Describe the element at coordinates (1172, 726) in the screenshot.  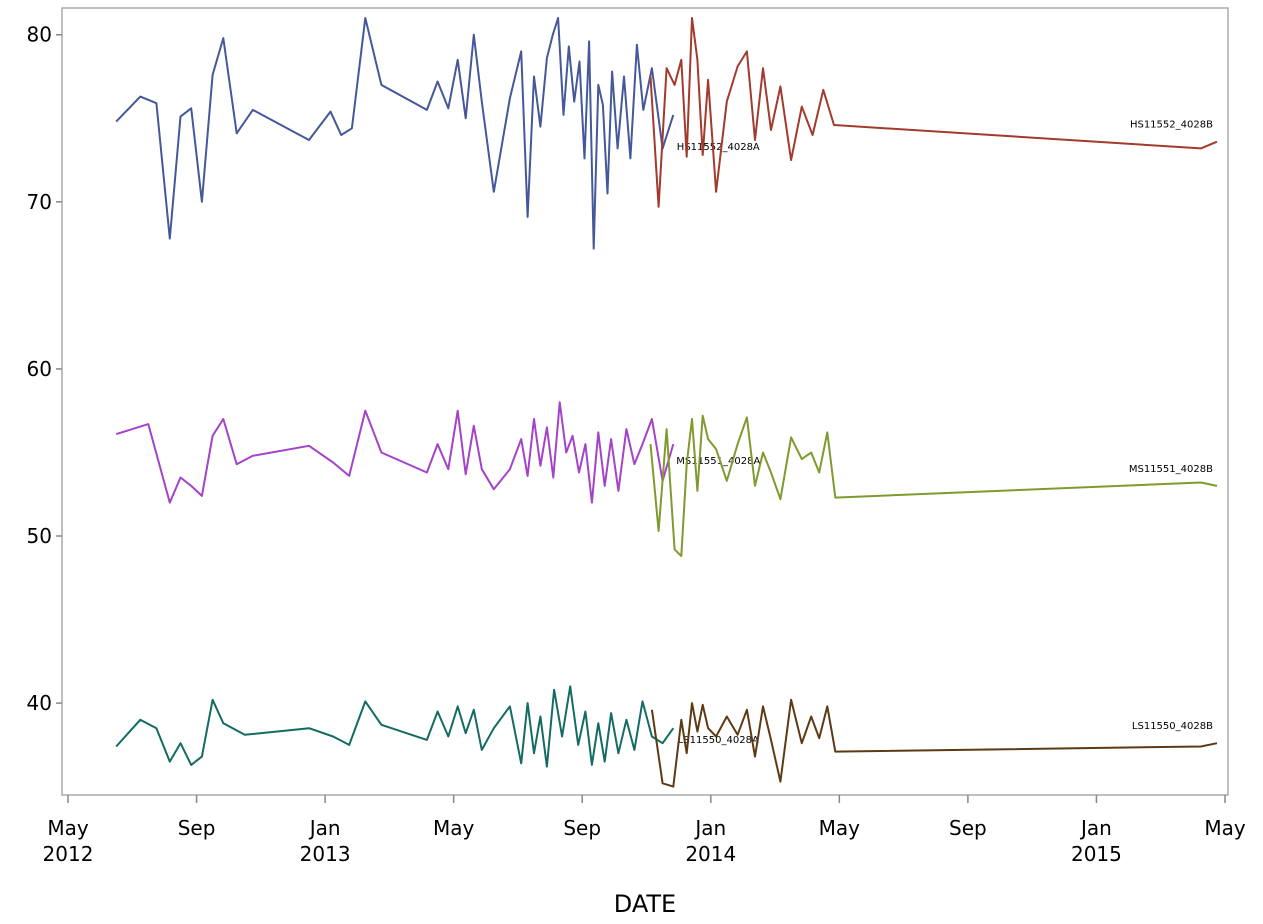
I see `series-label: LS11550_4028B` at that location.